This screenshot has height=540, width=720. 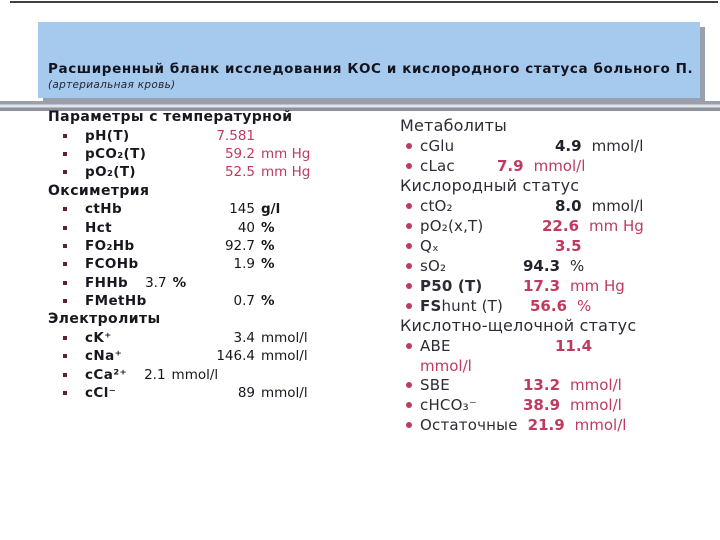 I want to click on param-label-bold-prefix: FS, so click(x=431, y=306).